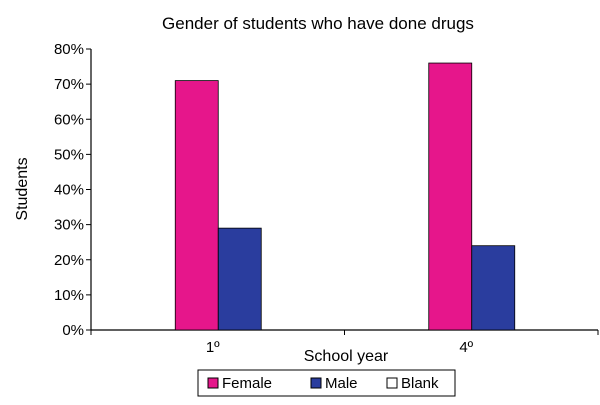 Image resolution: width=600 pixels, height=405 pixels. Describe the element at coordinates (392, 383) in the screenshot. I see `legend-swatch-blank` at that location.